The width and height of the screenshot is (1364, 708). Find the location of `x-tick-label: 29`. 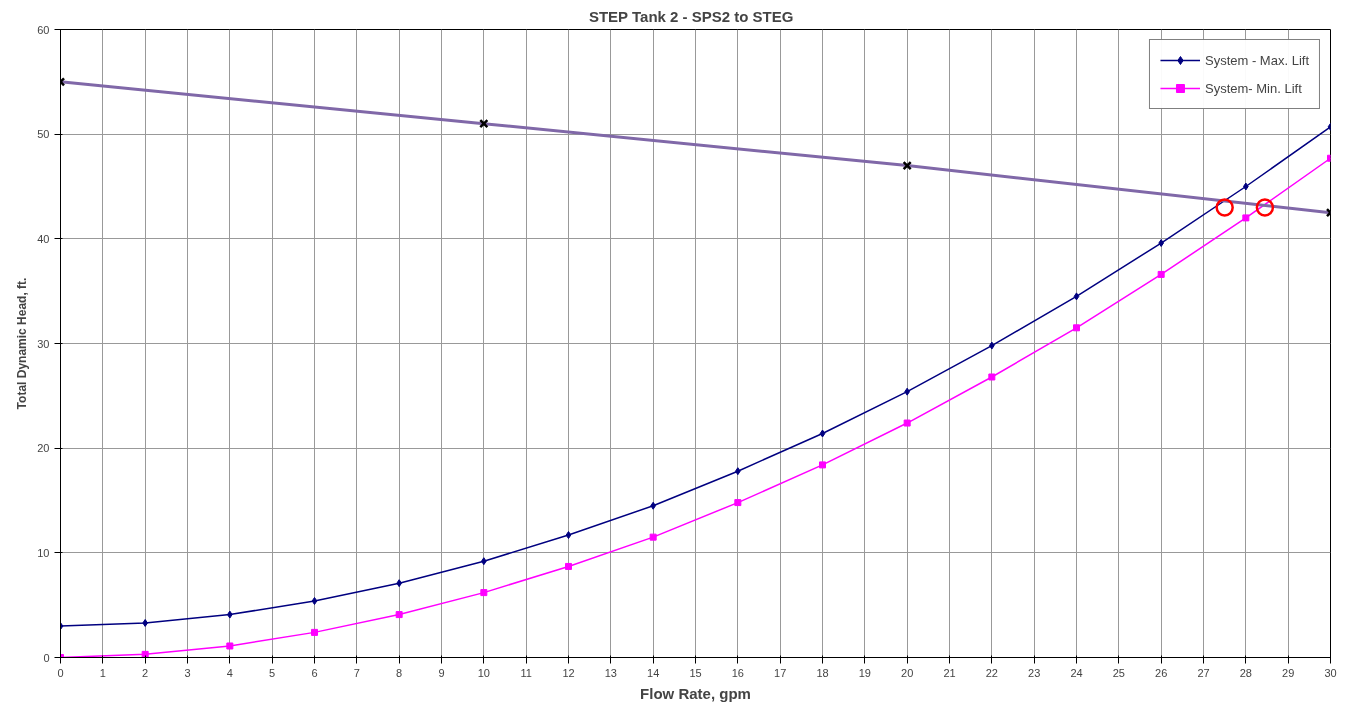

x-tick-label: 29 is located at coordinates (1288, 672).